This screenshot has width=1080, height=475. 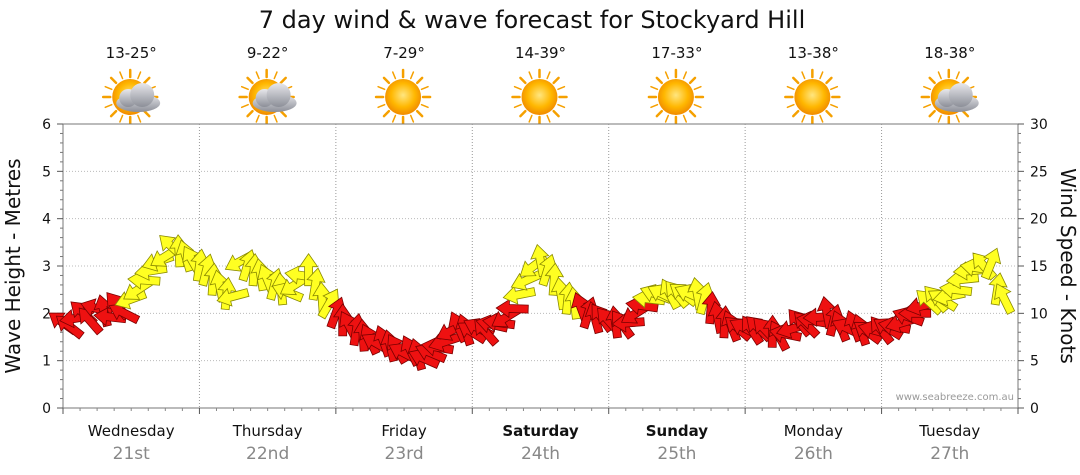 What do you see at coordinates (1039, 267) in the screenshot?
I see `y-tick-right-label: 15` at bounding box center [1039, 267].